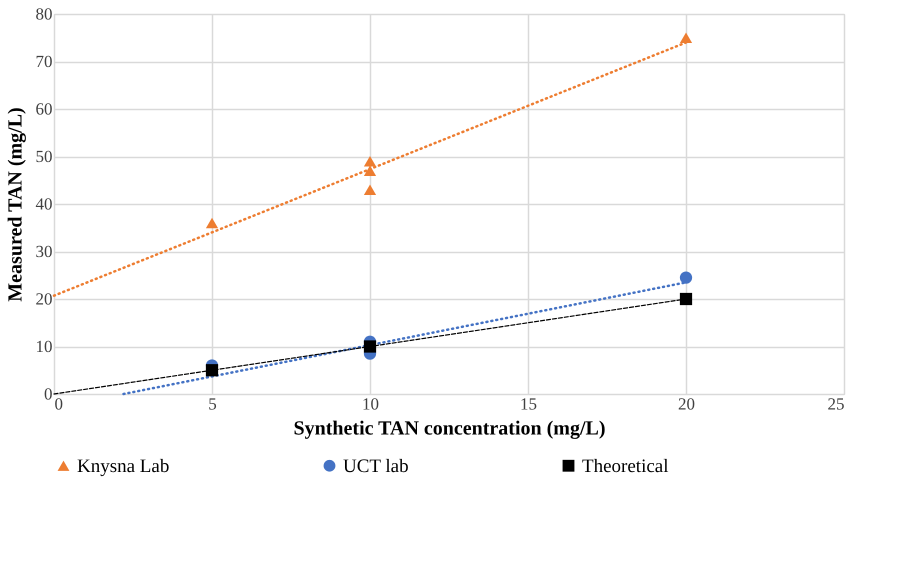 The height and width of the screenshot is (577, 923). What do you see at coordinates (44, 251) in the screenshot?
I see `y-tick-label: 30` at bounding box center [44, 251].